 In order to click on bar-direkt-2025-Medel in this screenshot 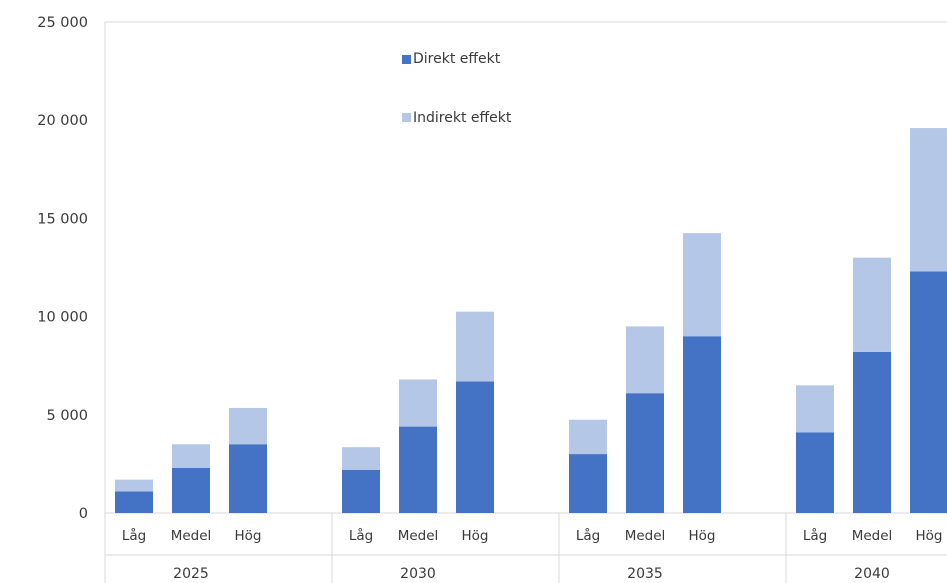, I will do `click(191, 490)`.